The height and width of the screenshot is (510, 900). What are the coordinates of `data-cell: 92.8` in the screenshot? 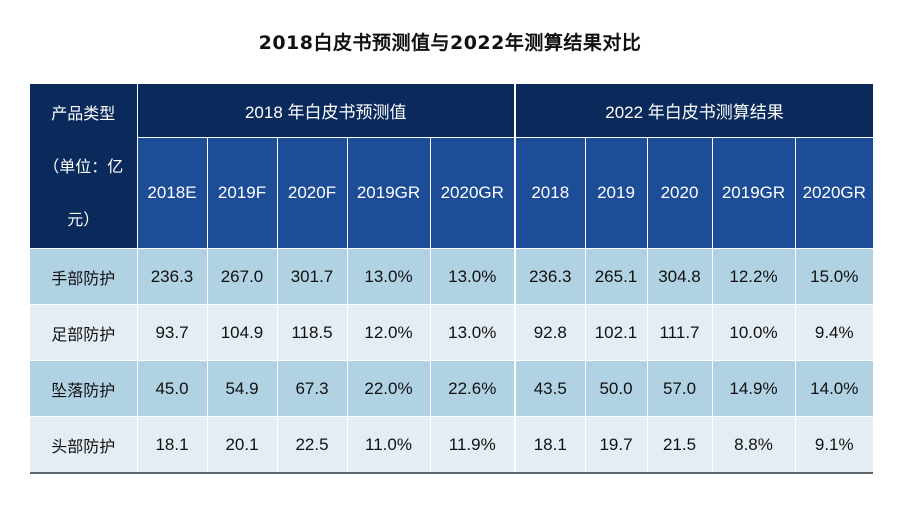 It's located at (550, 332).